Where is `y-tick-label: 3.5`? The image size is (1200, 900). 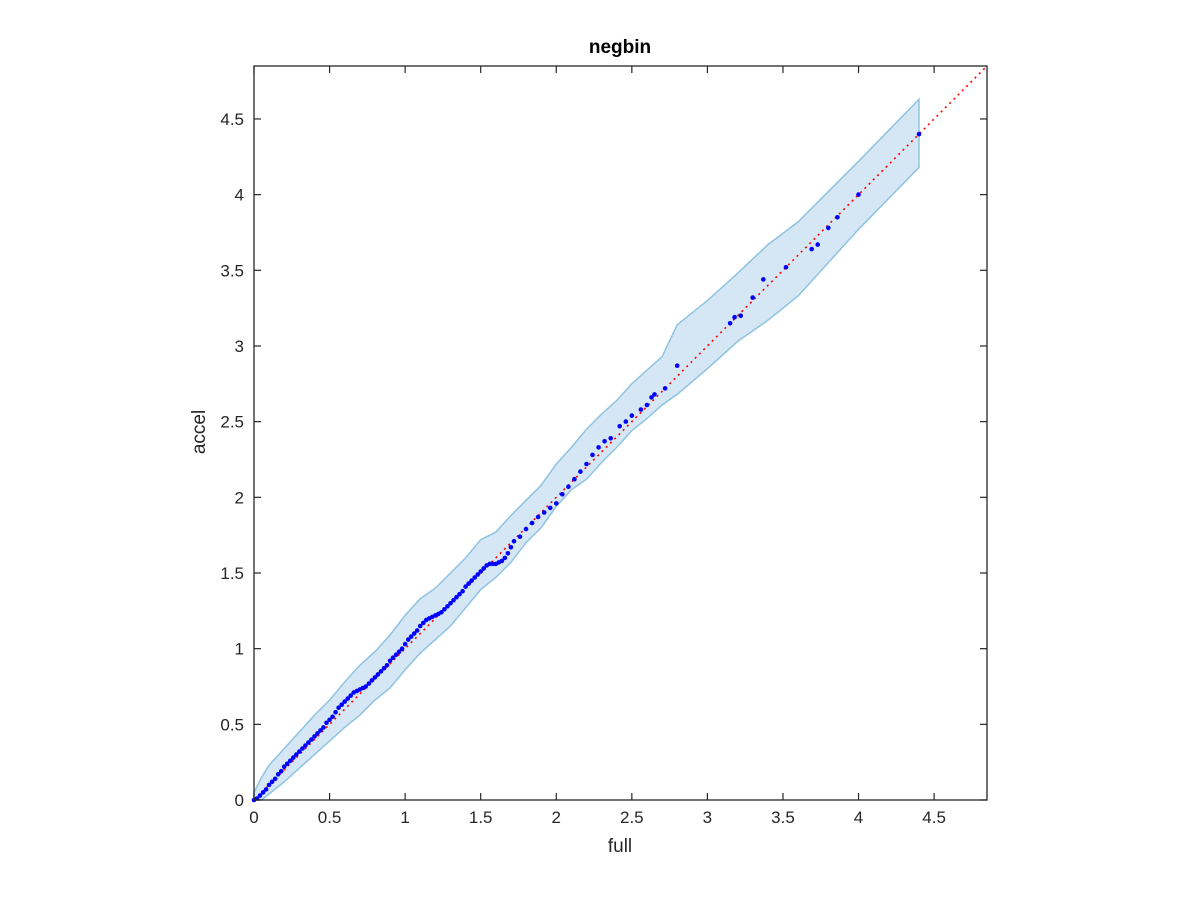 y-tick-label: 3.5 is located at coordinates (232, 270).